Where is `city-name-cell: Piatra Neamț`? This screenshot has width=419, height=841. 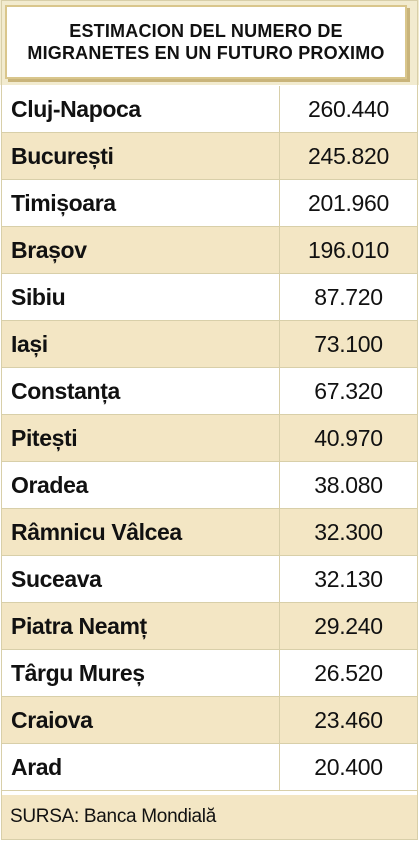 city-name-cell: Piatra Neamț is located at coordinates (141, 626).